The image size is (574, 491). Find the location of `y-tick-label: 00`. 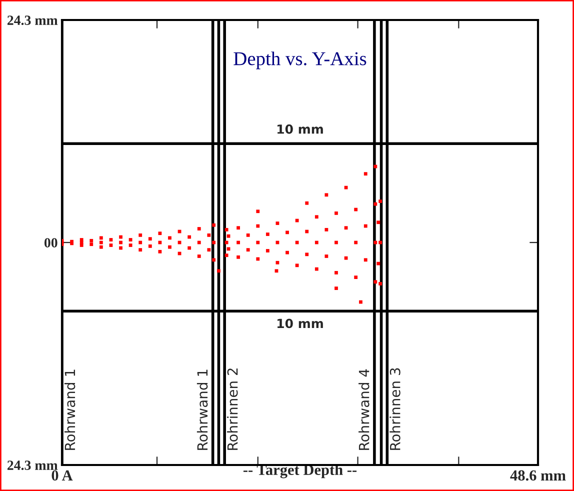

y-tick-label: 00 is located at coordinates (51, 243).